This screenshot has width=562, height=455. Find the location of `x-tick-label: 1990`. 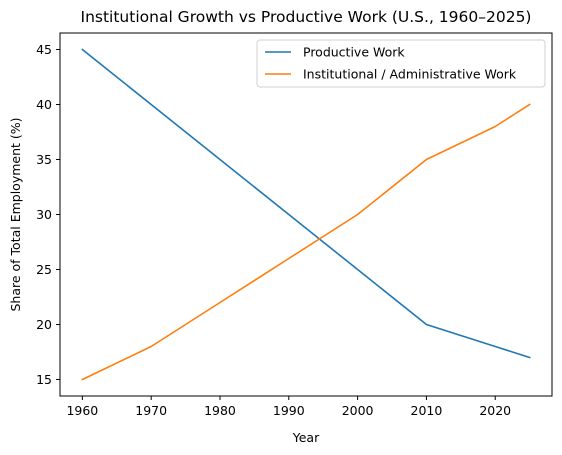

x-tick-label: 1990 is located at coordinates (289, 410).